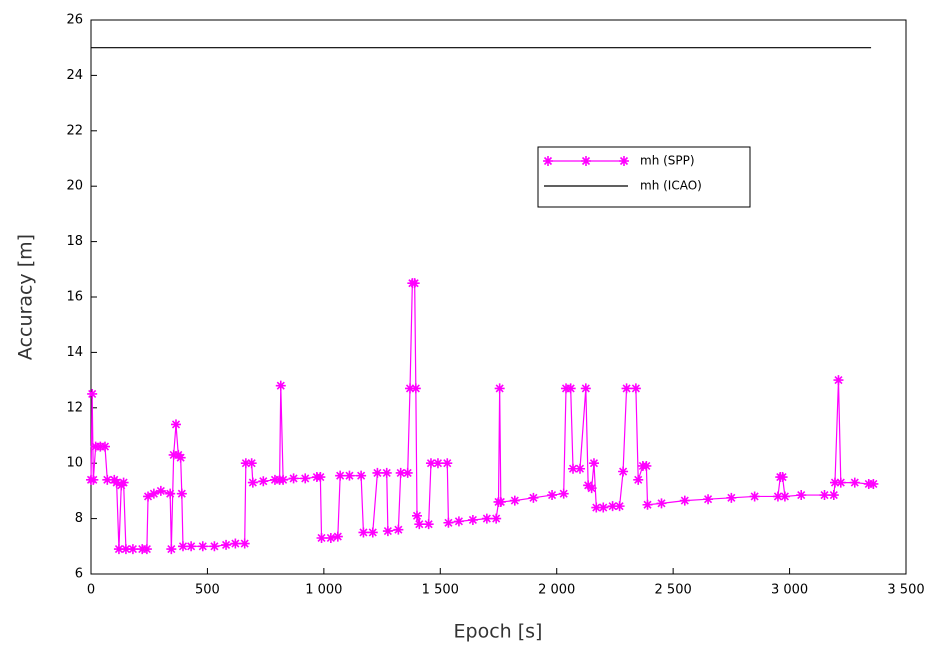  What do you see at coordinates (673, 590) in the screenshot?
I see `x-tick-label: 2 500` at bounding box center [673, 590].